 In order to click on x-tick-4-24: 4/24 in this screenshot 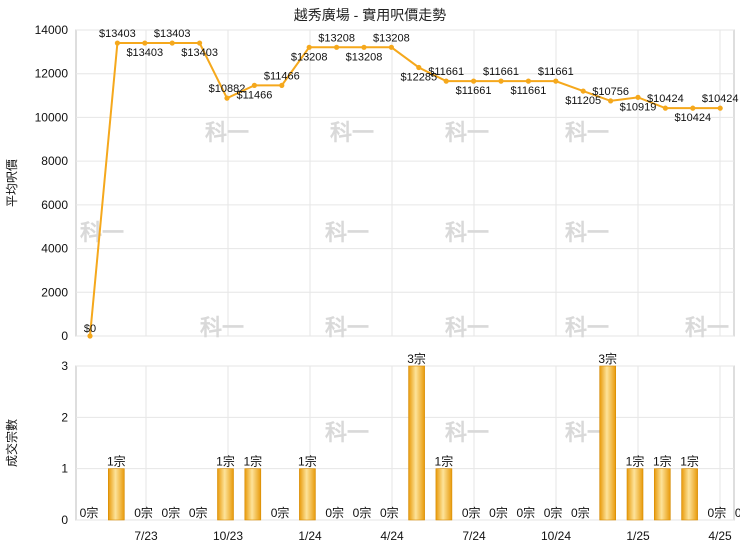, I will do `click(392, 536)`.